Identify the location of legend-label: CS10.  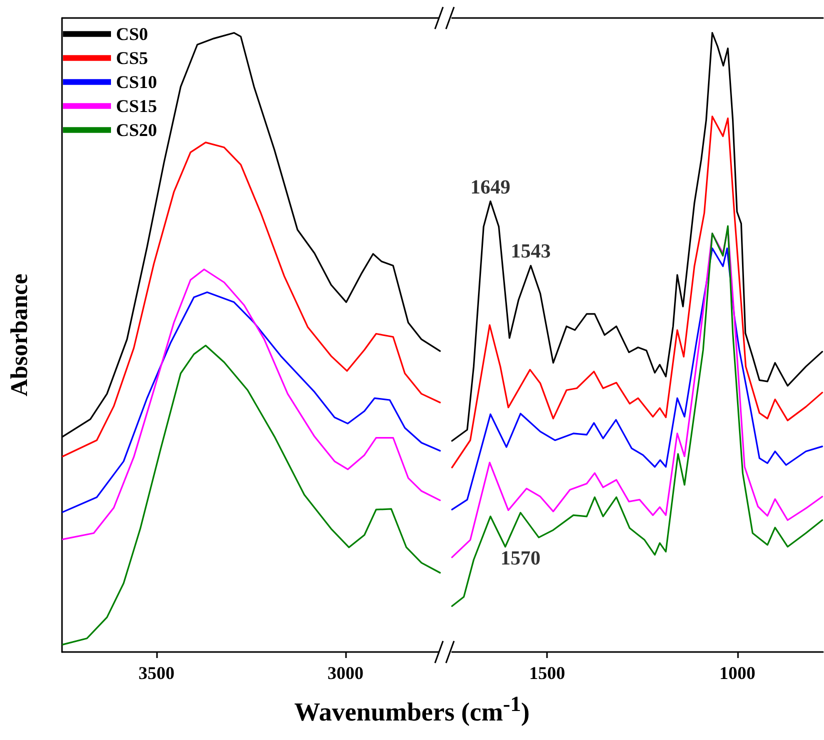
(137, 82).